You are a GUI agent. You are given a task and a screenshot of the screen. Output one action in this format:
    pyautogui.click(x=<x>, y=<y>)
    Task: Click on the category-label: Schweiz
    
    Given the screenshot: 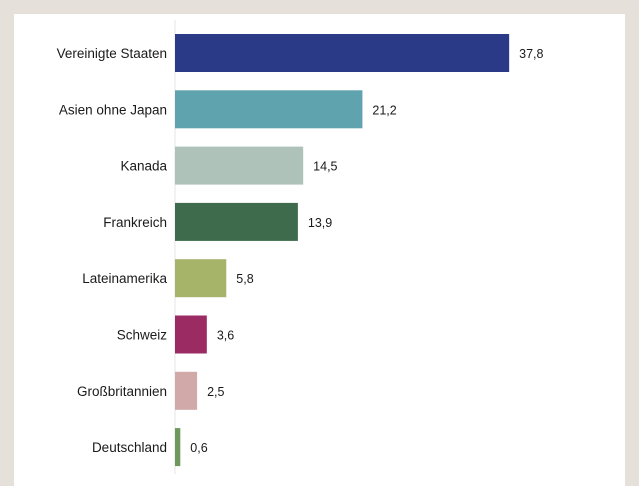 What is the action you would take?
    pyautogui.click(x=142, y=335)
    